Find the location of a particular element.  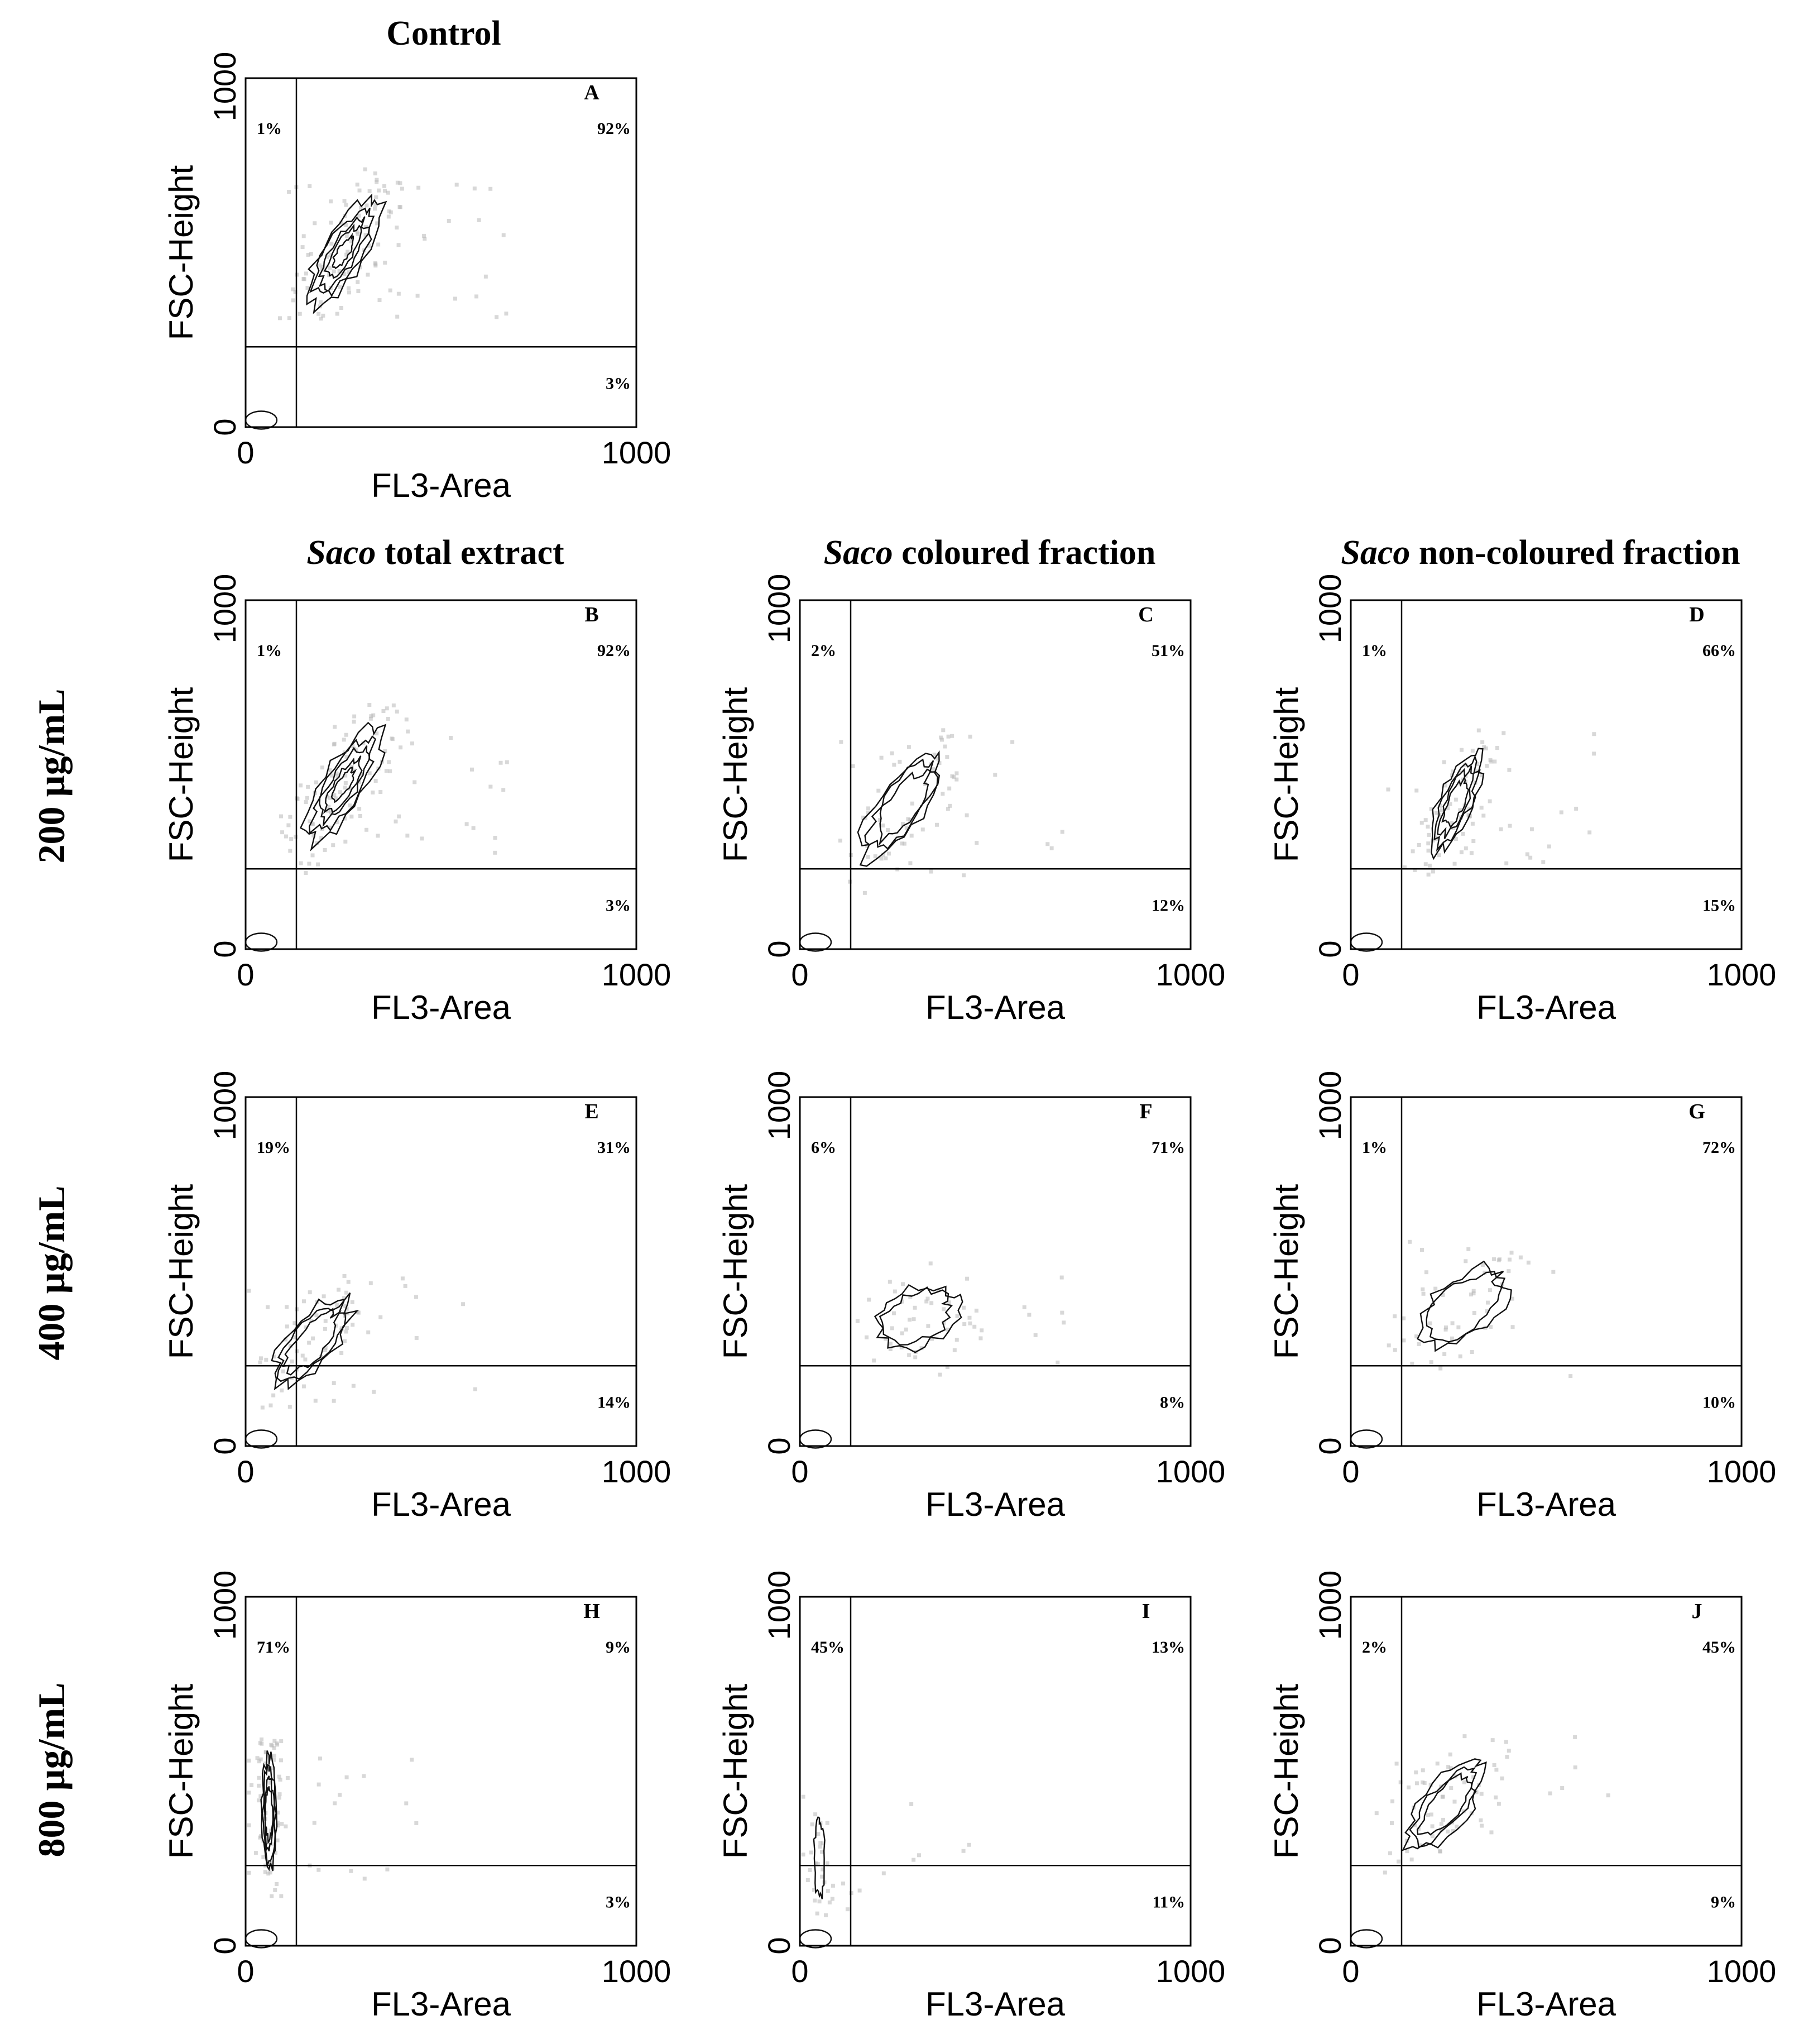

quadrant-upper-right: 9% is located at coordinates (618, 1647).